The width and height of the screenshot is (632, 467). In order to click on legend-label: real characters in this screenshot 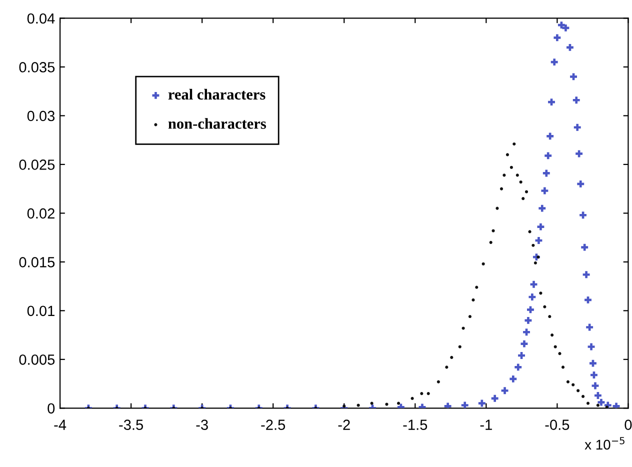, I will do `click(217, 94)`.